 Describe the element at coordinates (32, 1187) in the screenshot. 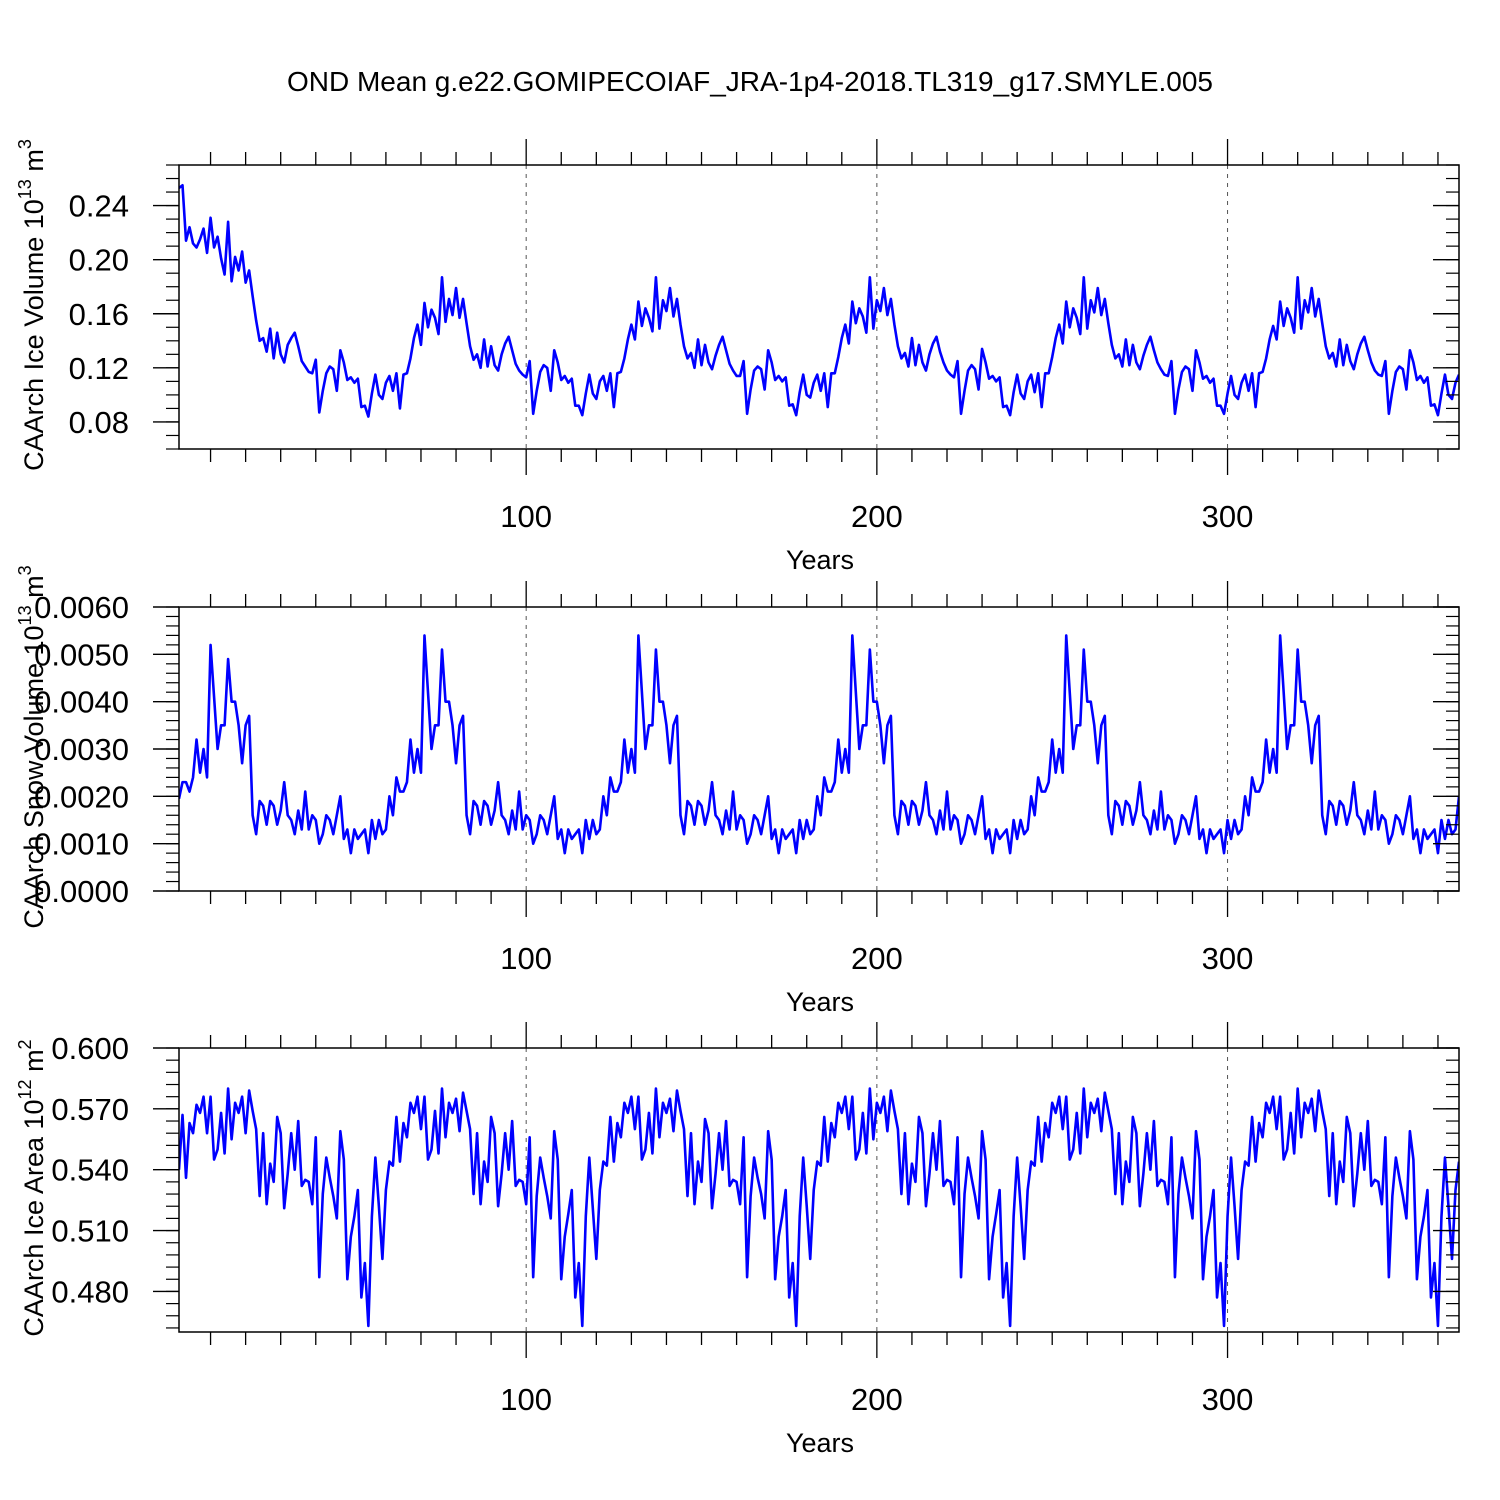

I see `y-axis-title: CAArch Ice Area 1012 m2` at that location.